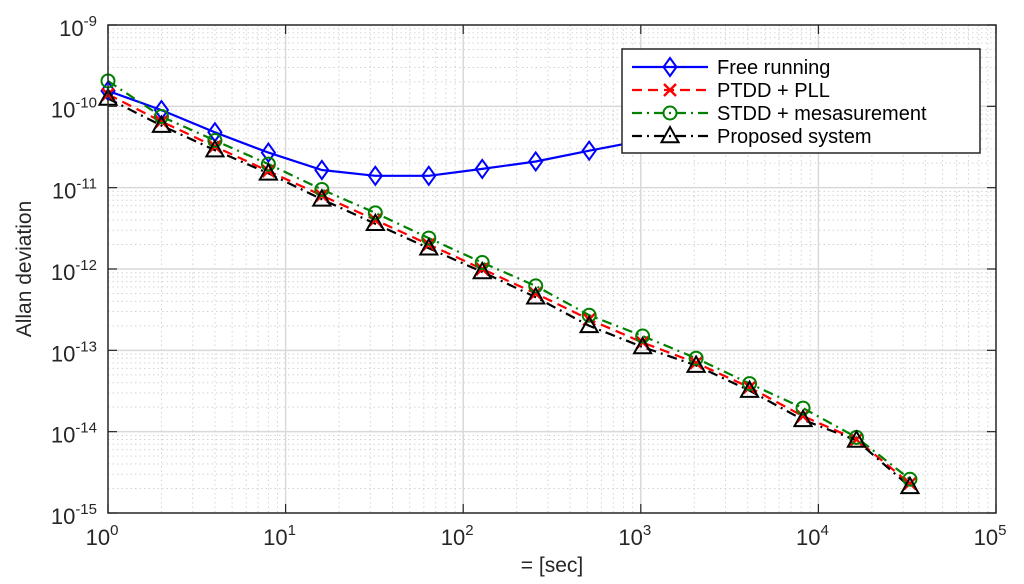  I want to click on legend-label-proposed-system: Proposed system, so click(794, 137).